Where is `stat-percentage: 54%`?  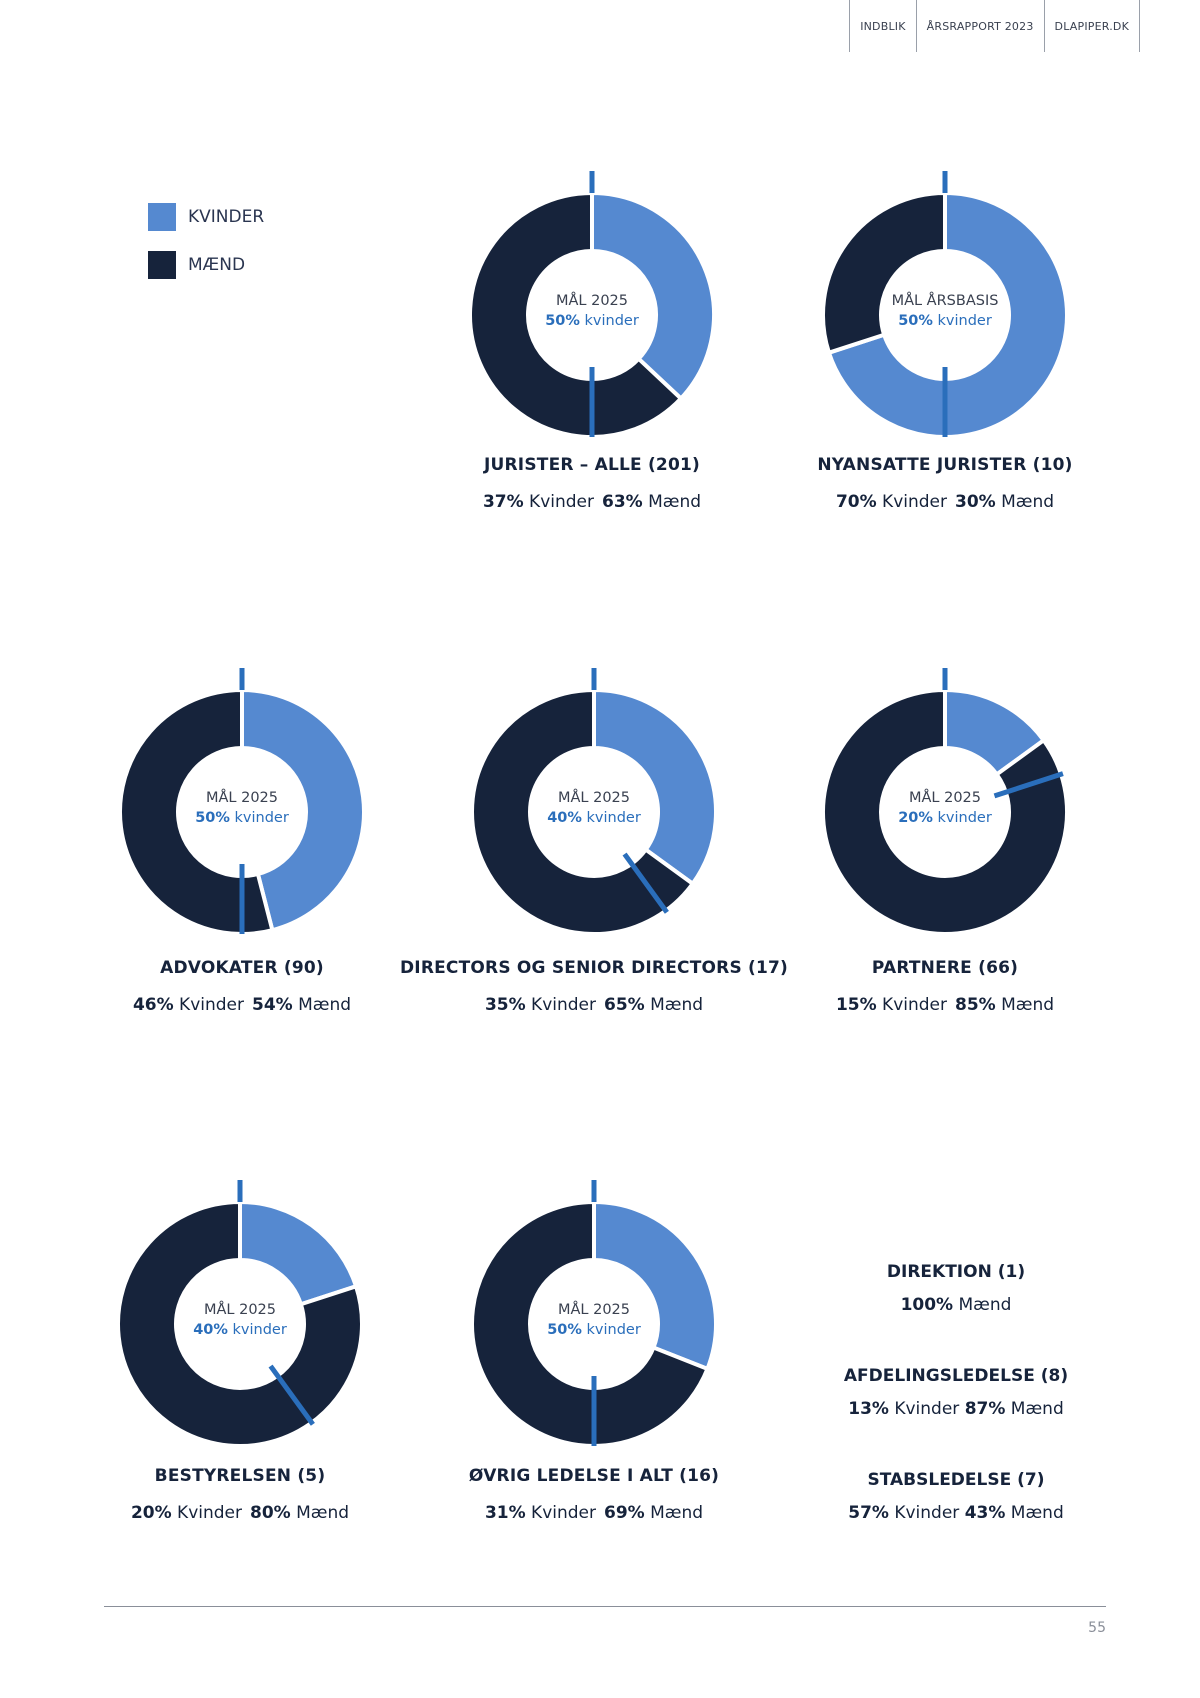 stat-percentage: 54% is located at coordinates (272, 1005).